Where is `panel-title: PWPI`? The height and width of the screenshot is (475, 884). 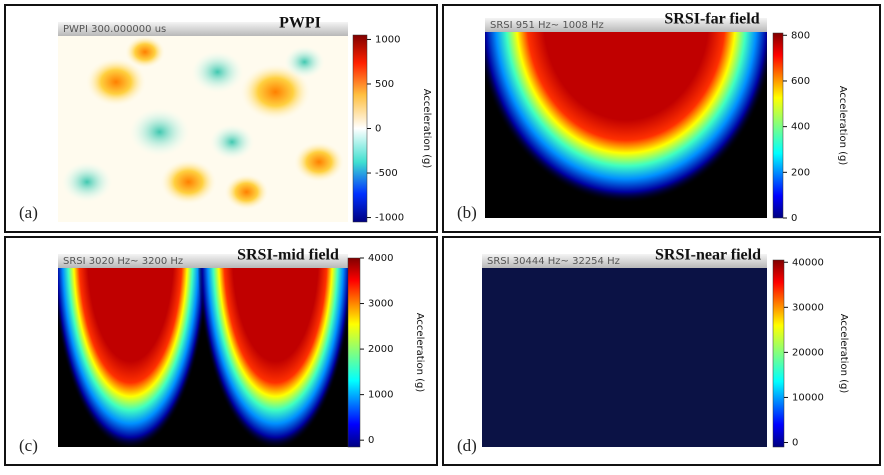
panel-title: PWPI is located at coordinates (300, 23).